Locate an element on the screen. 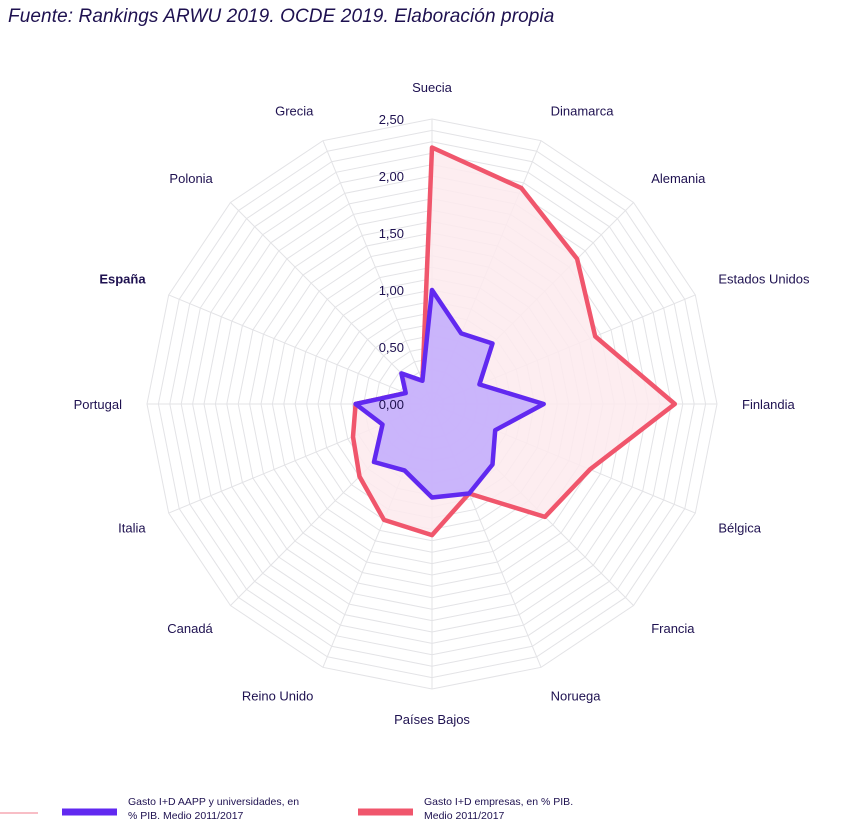 The height and width of the screenshot is (833, 850). category-label: Noruega is located at coordinates (576, 695).